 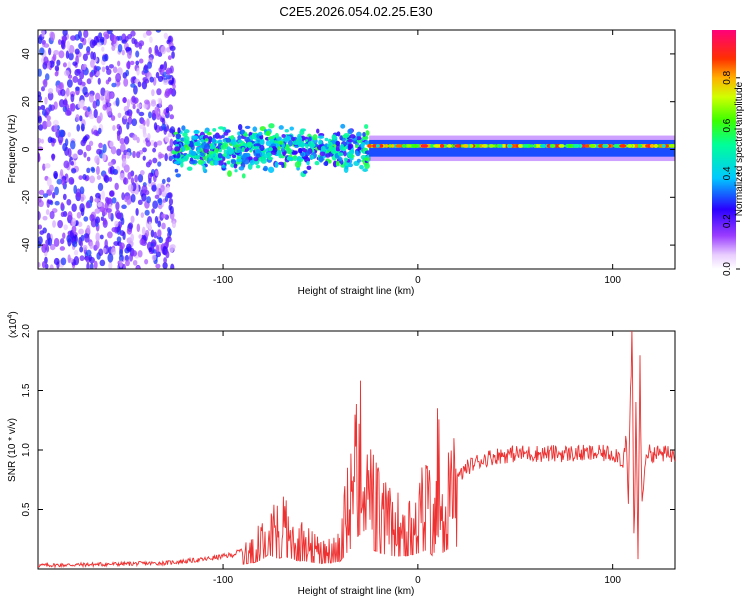 What do you see at coordinates (13, 324) in the screenshot?
I see `snr-multiplier: (x104)` at bounding box center [13, 324].